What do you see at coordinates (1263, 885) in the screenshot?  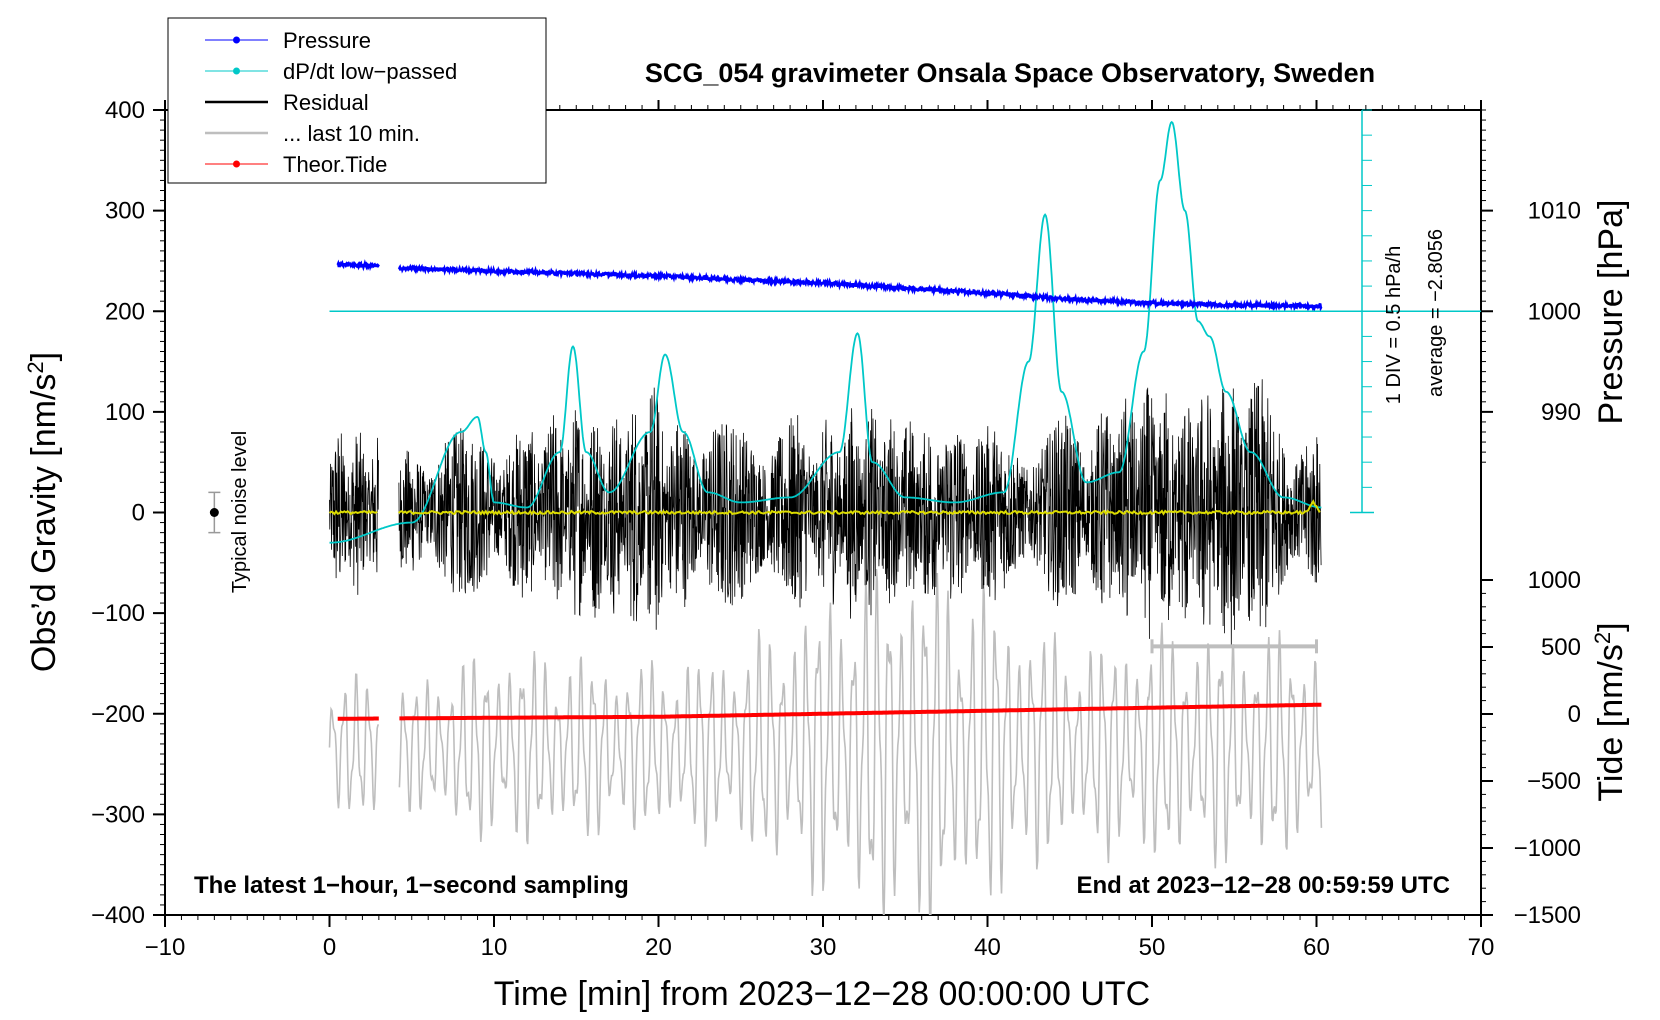 I see `note-end-time: End at 2023−12−28 00:59:59 UTC` at bounding box center [1263, 885].